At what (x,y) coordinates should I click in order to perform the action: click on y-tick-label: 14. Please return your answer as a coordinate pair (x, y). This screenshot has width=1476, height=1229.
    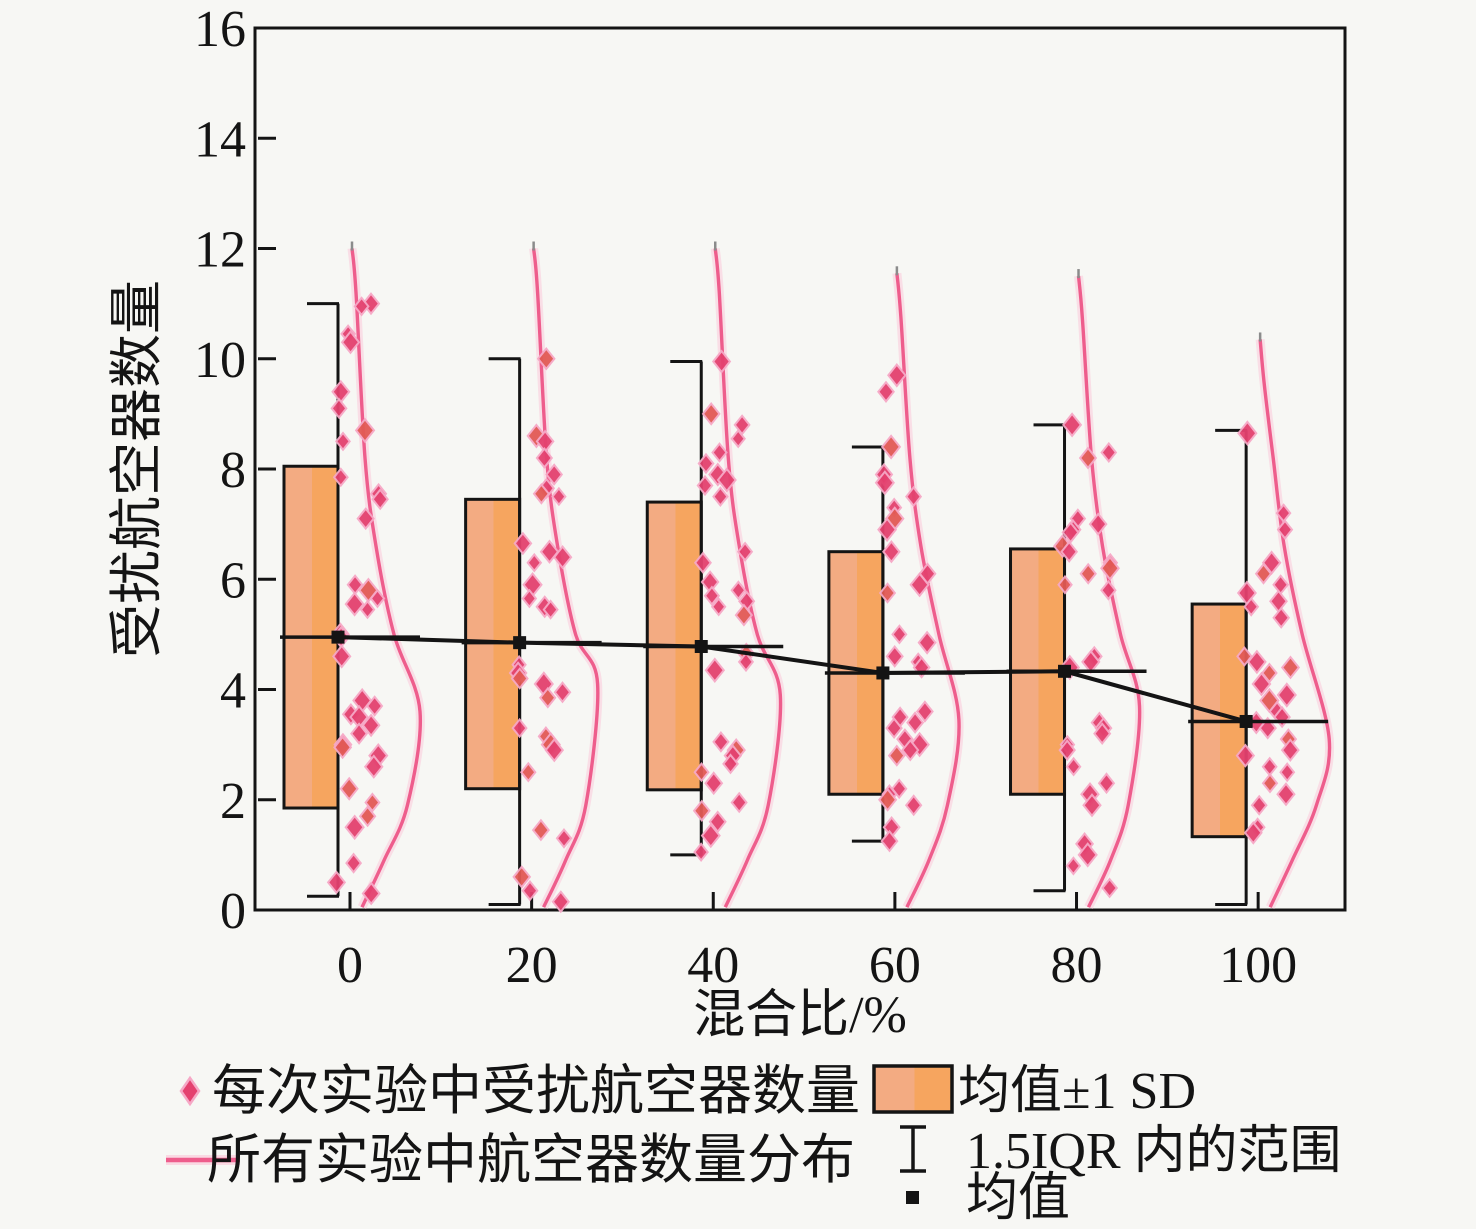
    Looking at the image, I should click on (220, 139).